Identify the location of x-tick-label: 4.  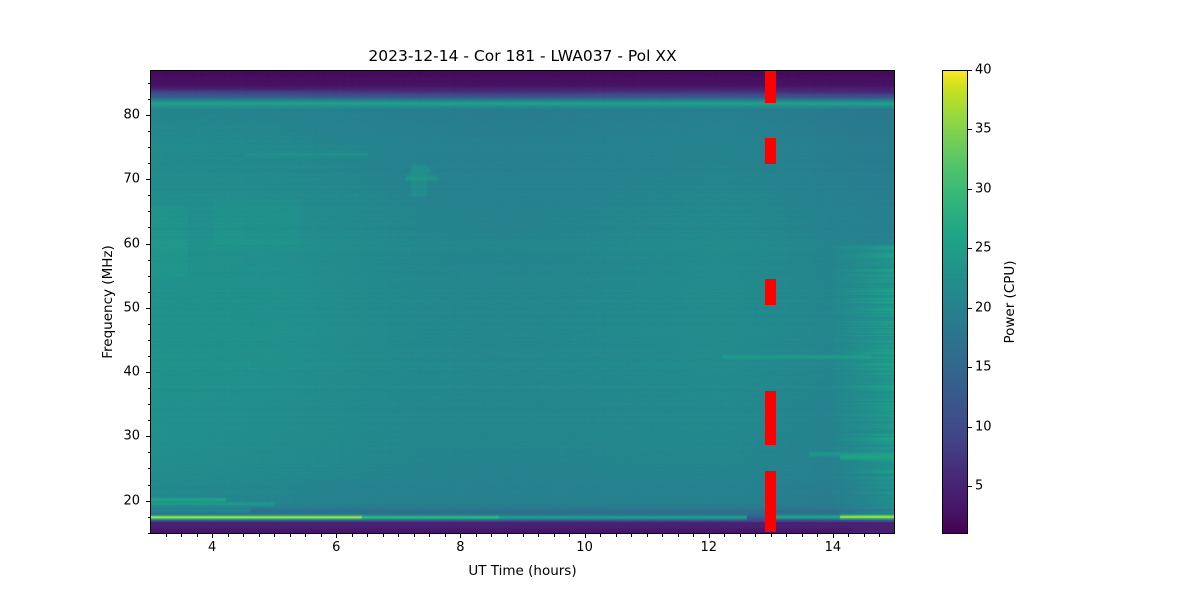
(212, 547).